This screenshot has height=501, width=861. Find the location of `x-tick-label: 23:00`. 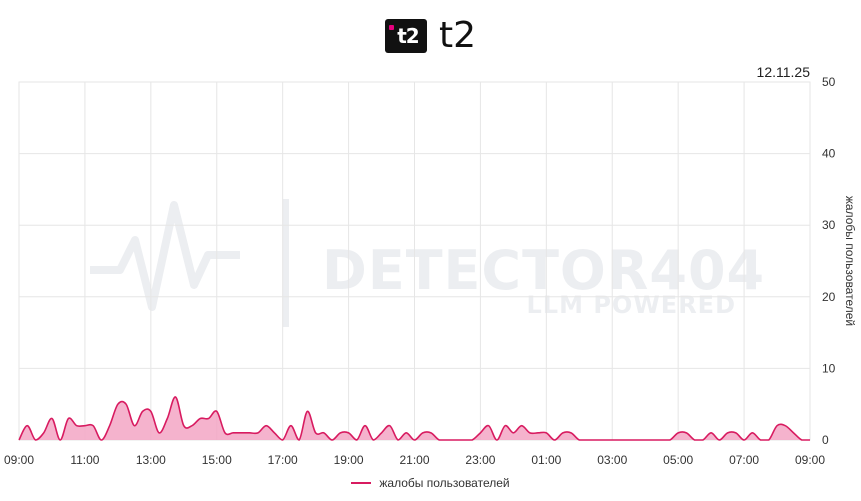

x-tick-label: 23:00 is located at coordinates (480, 460).